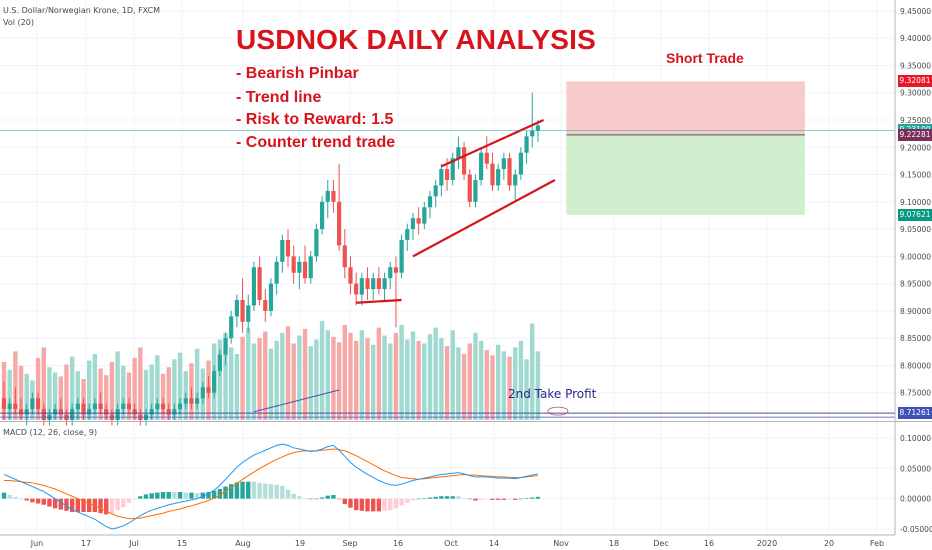 Image resolution: width=932 pixels, height=550 pixels. What do you see at coordinates (552, 394) in the screenshot?
I see `take-profit-label: 2nd Take Profit` at bounding box center [552, 394].